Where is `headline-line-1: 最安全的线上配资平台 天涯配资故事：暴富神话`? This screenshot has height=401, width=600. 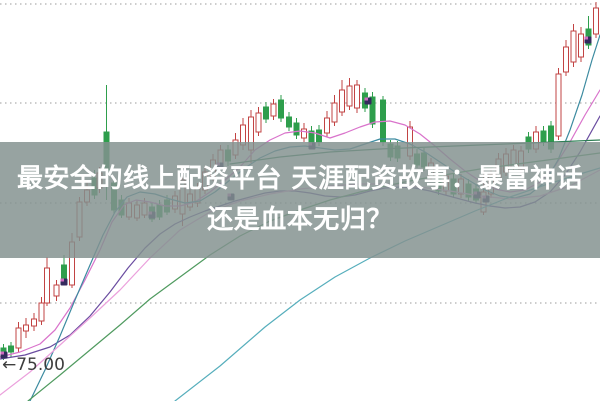 headline-line-1: 最安全的线上配资平台 天涯配资故事：暴富神话 is located at coordinates (300, 179).